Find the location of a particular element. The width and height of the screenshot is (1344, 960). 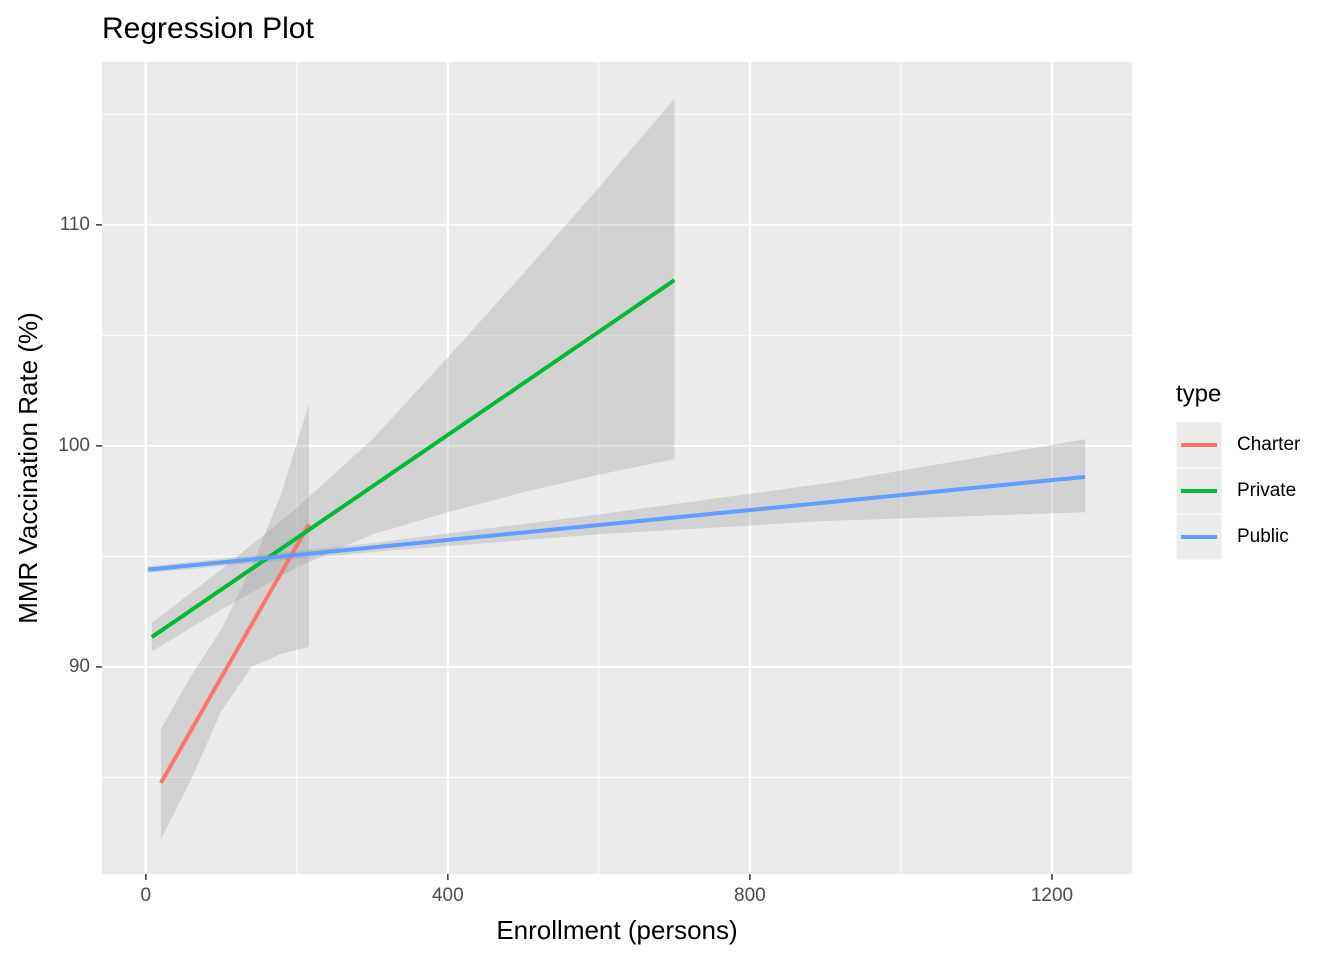

x-tick-label: 400 is located at coordinates (448, 895).